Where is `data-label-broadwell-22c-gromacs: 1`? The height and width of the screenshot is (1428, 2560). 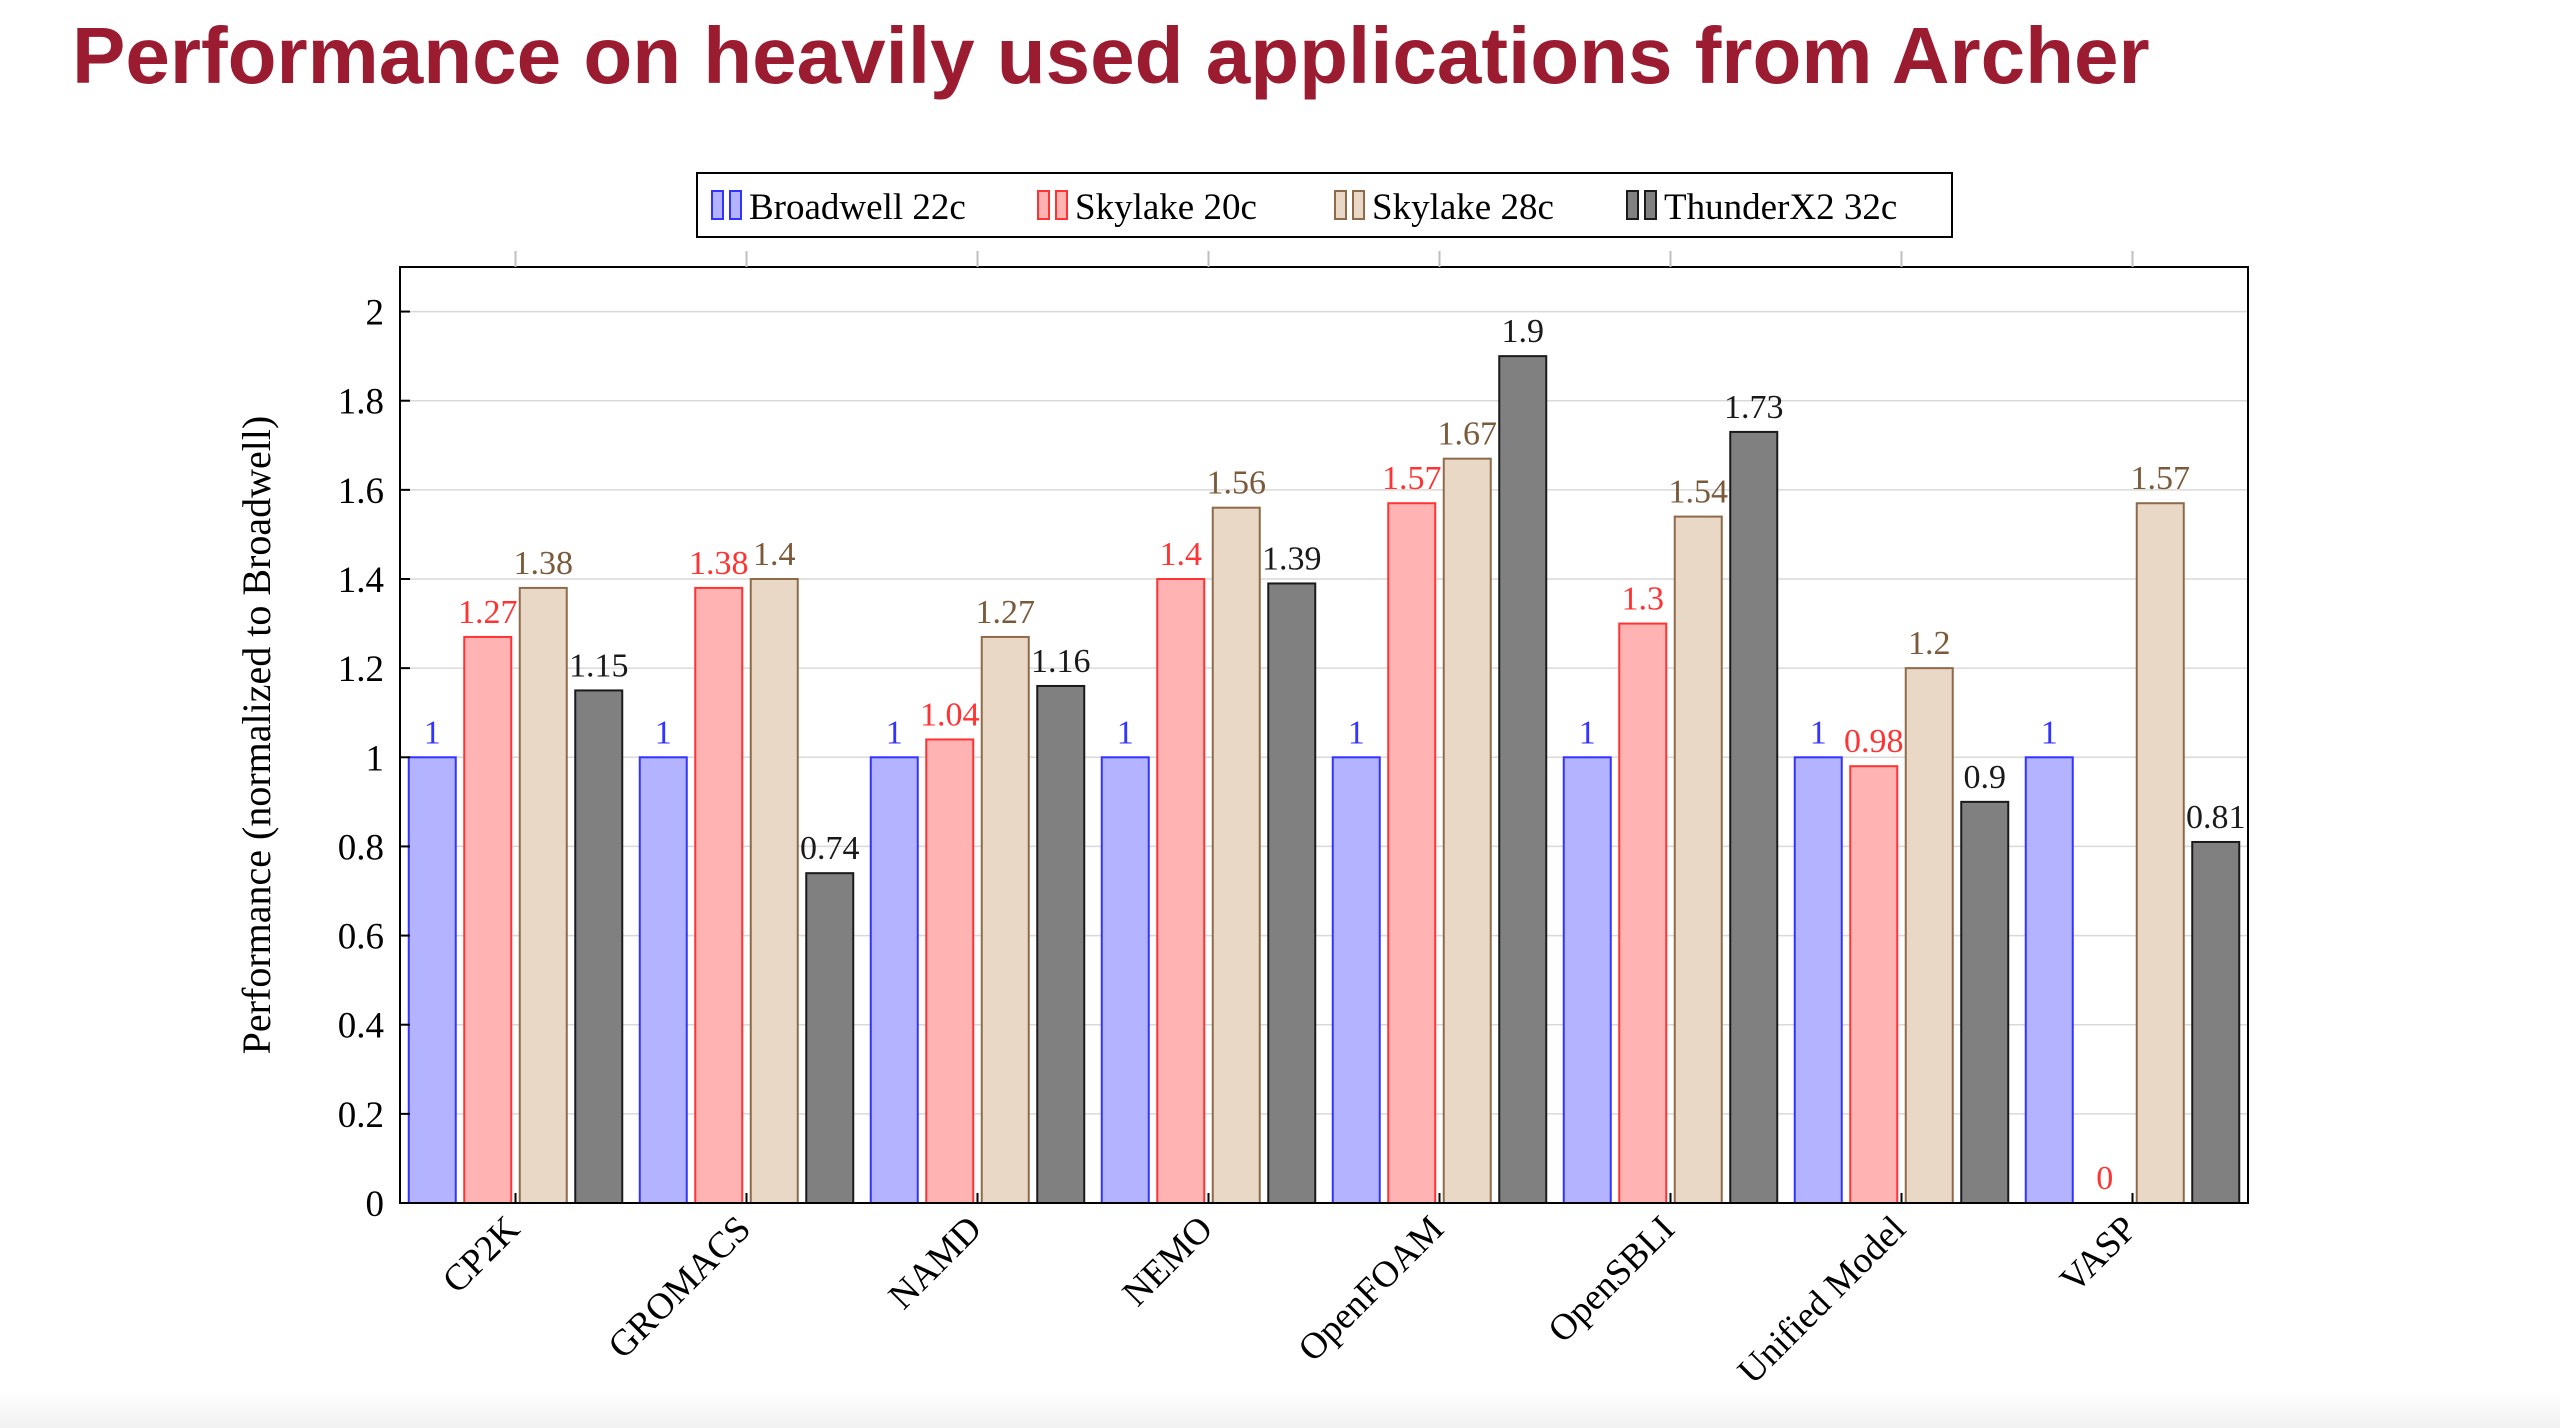
data-label-broadwell-22c-gromacs: 1 is located at coordinates (663, 732).